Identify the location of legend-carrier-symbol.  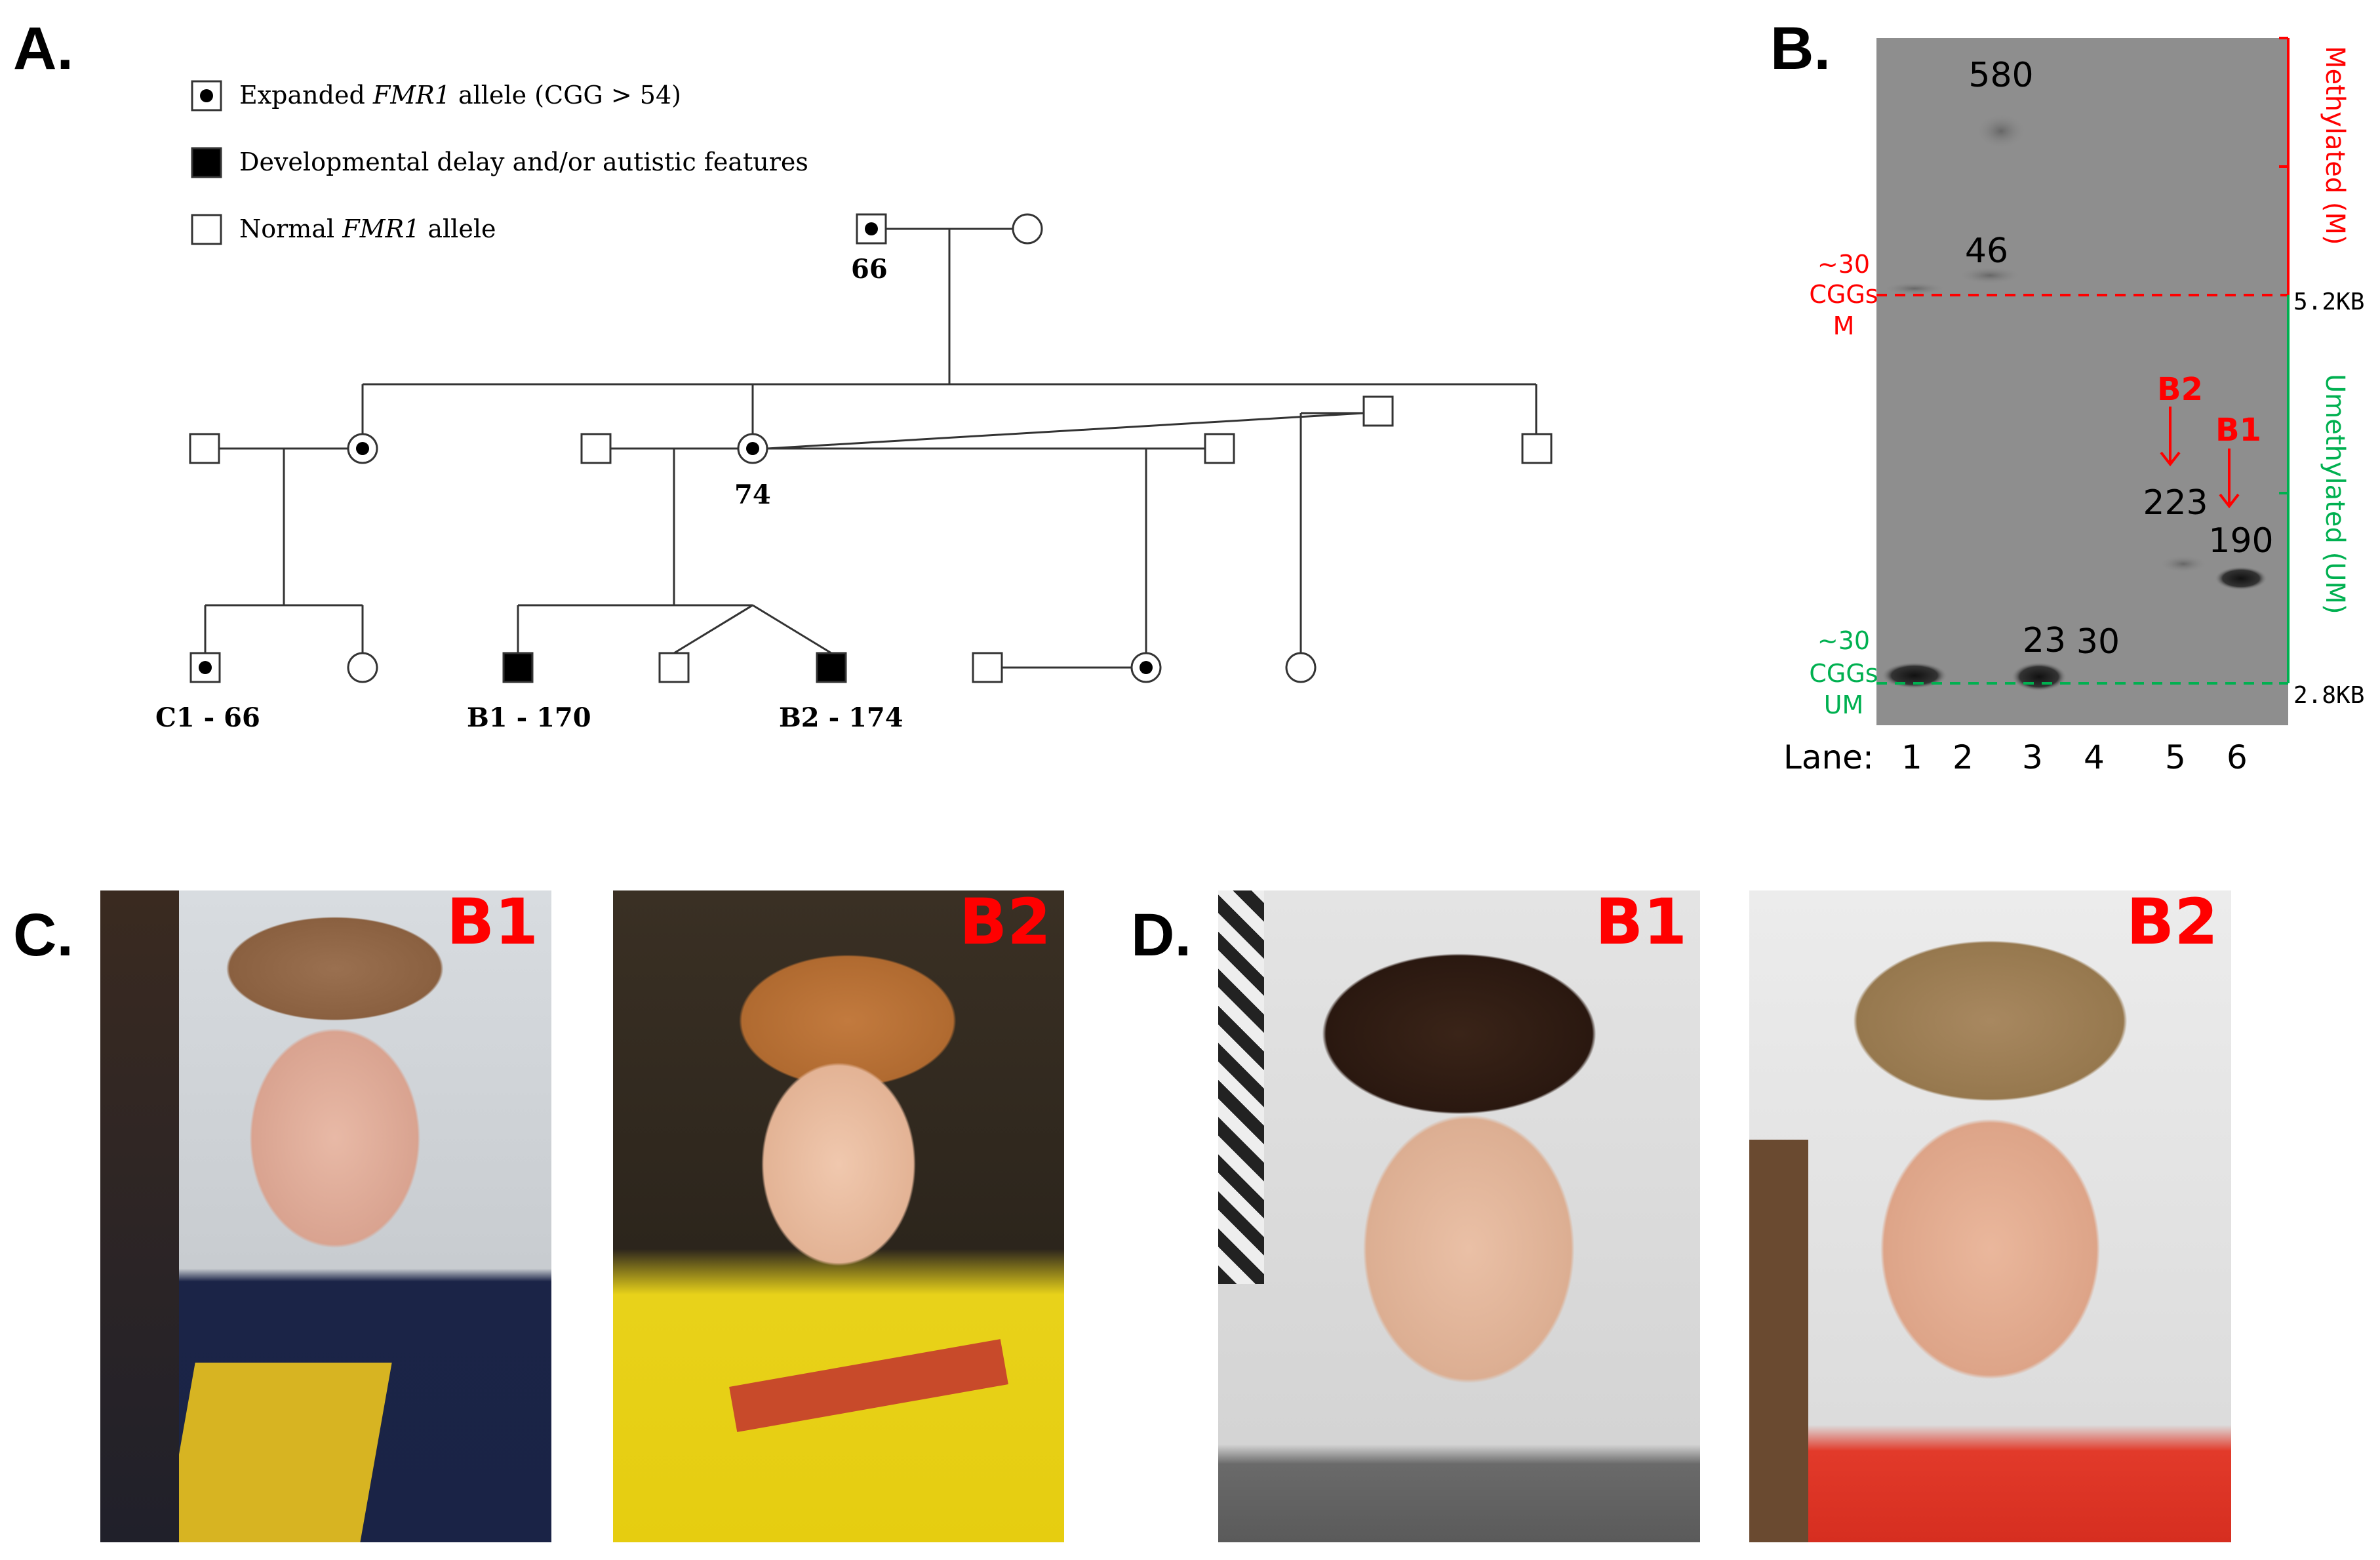
(206, 95).